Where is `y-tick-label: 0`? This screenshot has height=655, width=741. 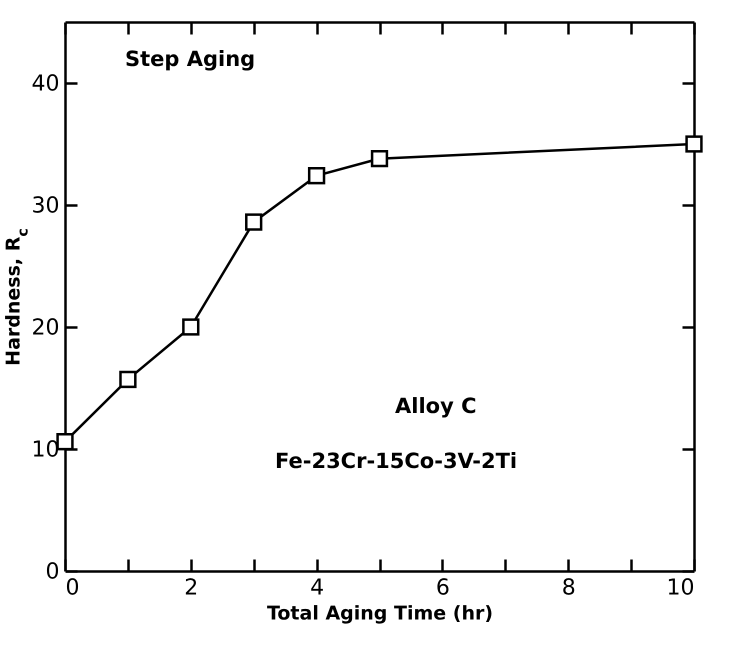 y-tick-label: 0 is located at coordinates (53, 572).